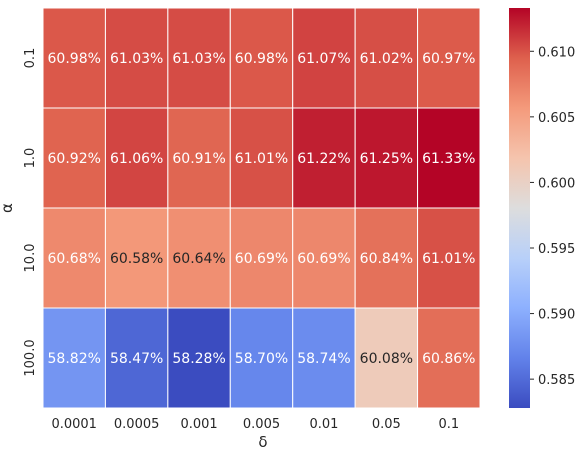  I want to click on colorbar, so click(519, 208).